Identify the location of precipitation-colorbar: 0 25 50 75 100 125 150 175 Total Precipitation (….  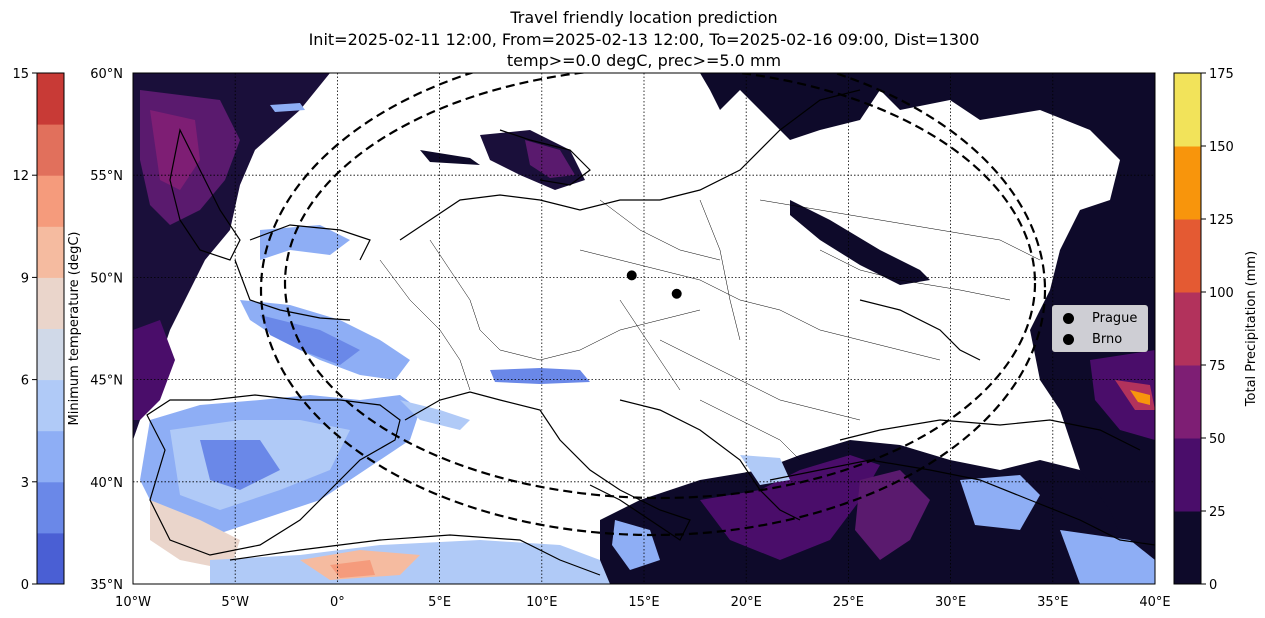
(1216, 330).